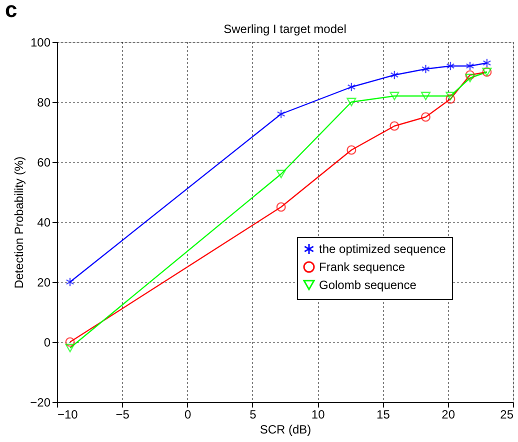  I want to click on text: c, so click(11, 11).